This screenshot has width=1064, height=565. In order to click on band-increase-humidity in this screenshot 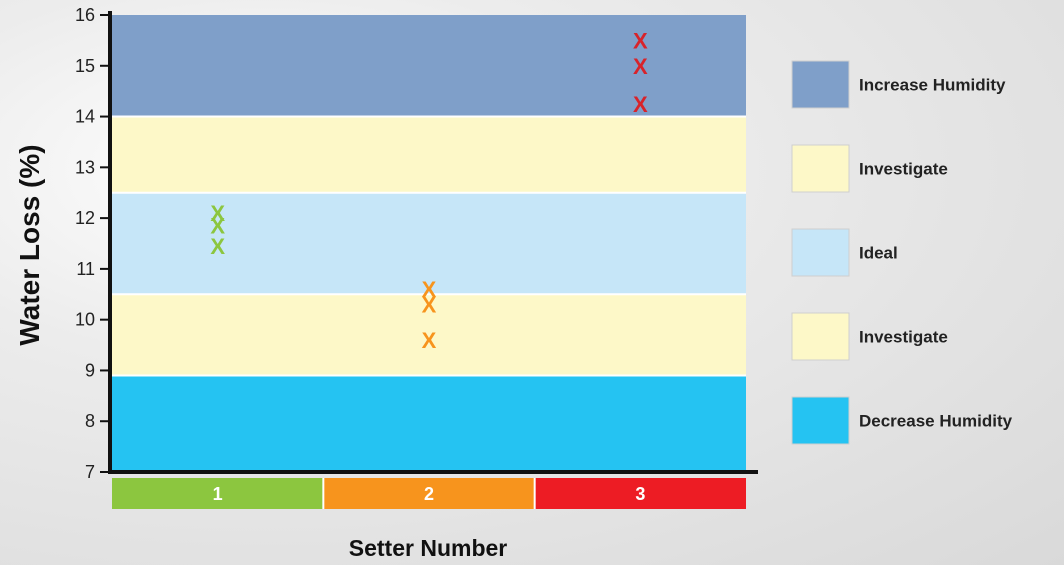, I will do `click(429, 66)`.